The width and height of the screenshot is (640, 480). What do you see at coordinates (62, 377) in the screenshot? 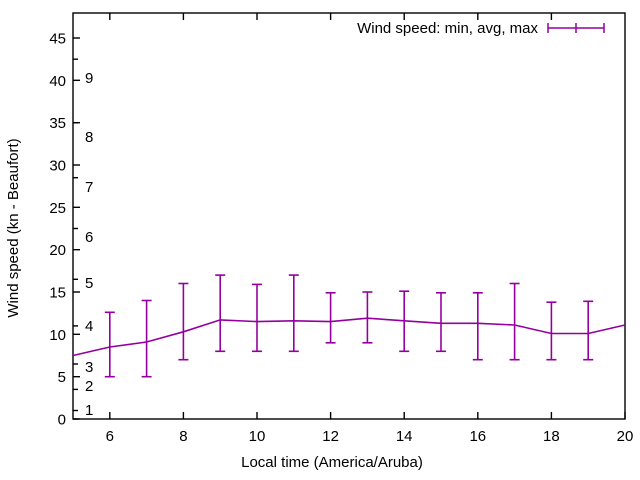
I see `y-tick-label: 5` at bounding box center [62, 377].